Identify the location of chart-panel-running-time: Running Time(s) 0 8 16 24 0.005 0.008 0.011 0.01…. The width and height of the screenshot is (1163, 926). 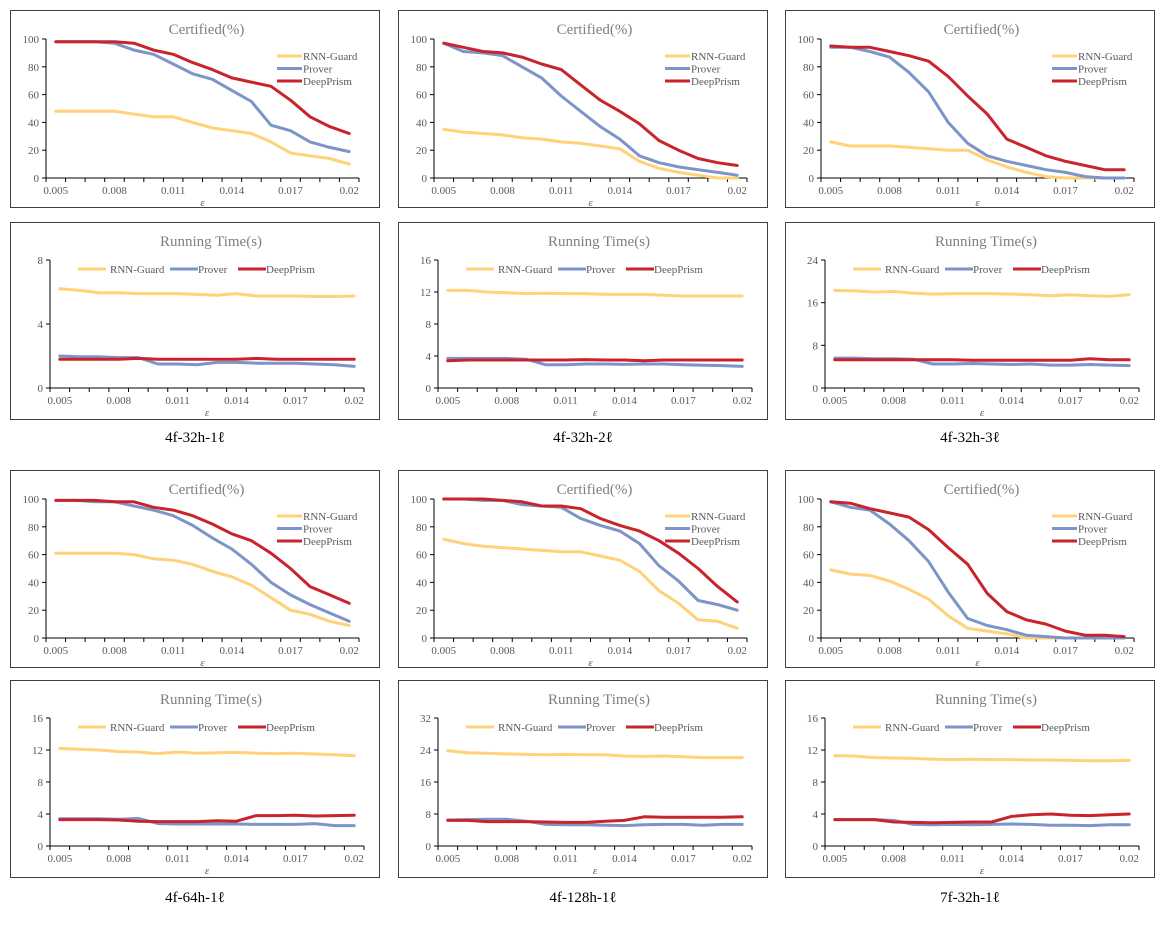
(970, 321).